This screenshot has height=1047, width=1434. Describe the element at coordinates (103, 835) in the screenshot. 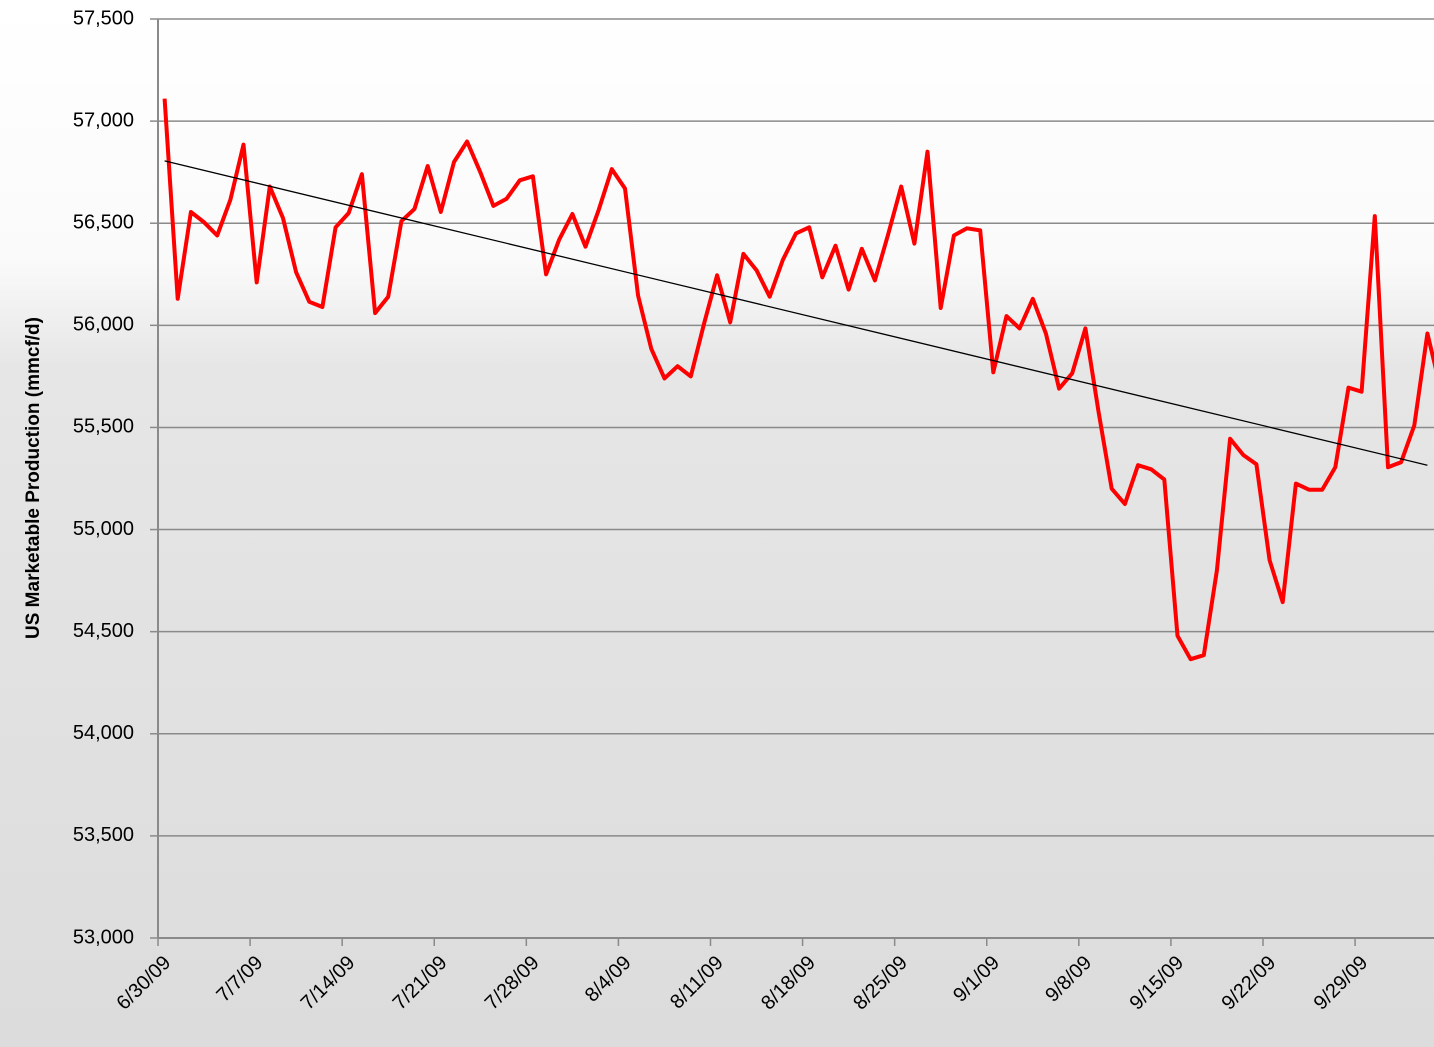

I see `y-tick-label: 53,500` at that location.